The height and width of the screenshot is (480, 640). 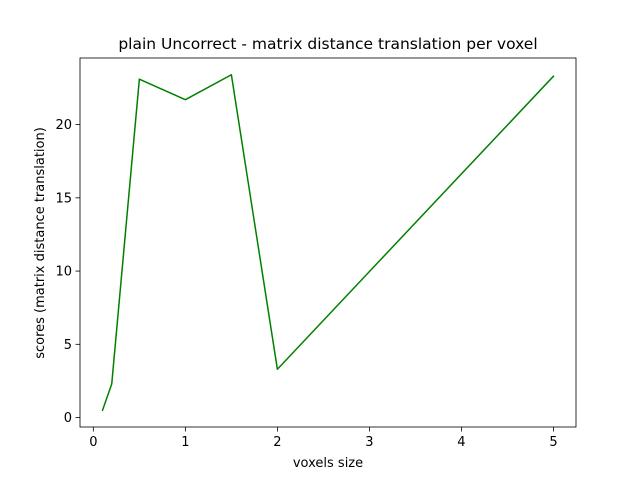 What do you see at coordinates (63, 125) in the screenshot?
I see `y-tick-label: 20` at bounding box center [63, 125].